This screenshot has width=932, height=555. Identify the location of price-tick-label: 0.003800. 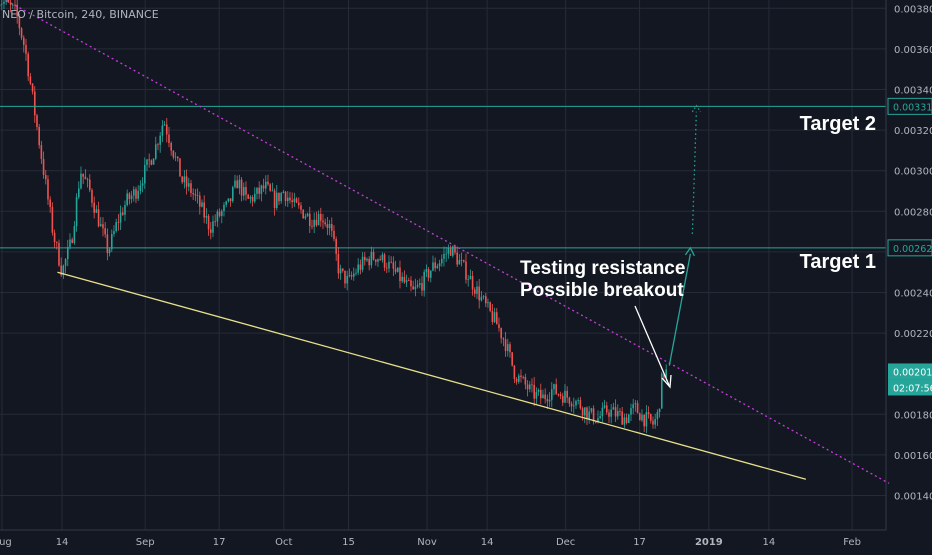
(913, 9).